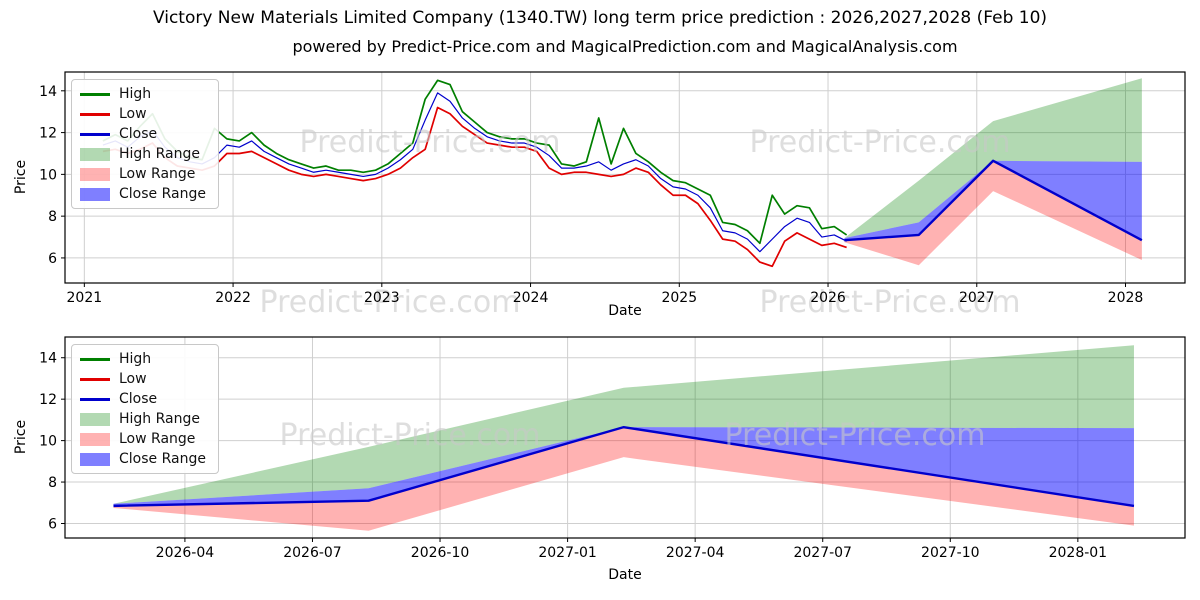  What do you see at coordinates (679, 298) in the screenshot?
I see `x-tick-label: 2025` at bounding box center [679, 298].